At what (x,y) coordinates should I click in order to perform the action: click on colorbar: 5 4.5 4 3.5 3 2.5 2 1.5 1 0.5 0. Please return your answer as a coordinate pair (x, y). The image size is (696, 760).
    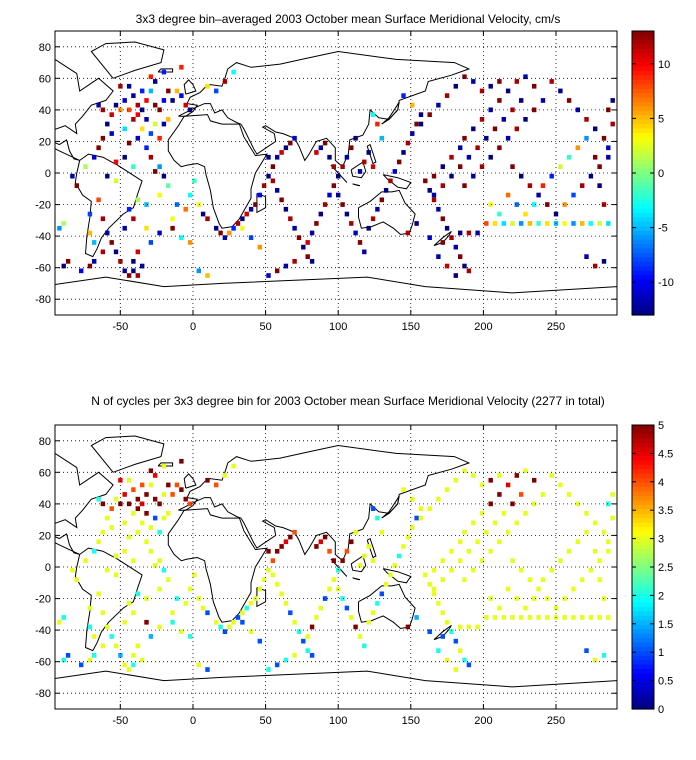
    Looking at the image, I should click on (652, 568).